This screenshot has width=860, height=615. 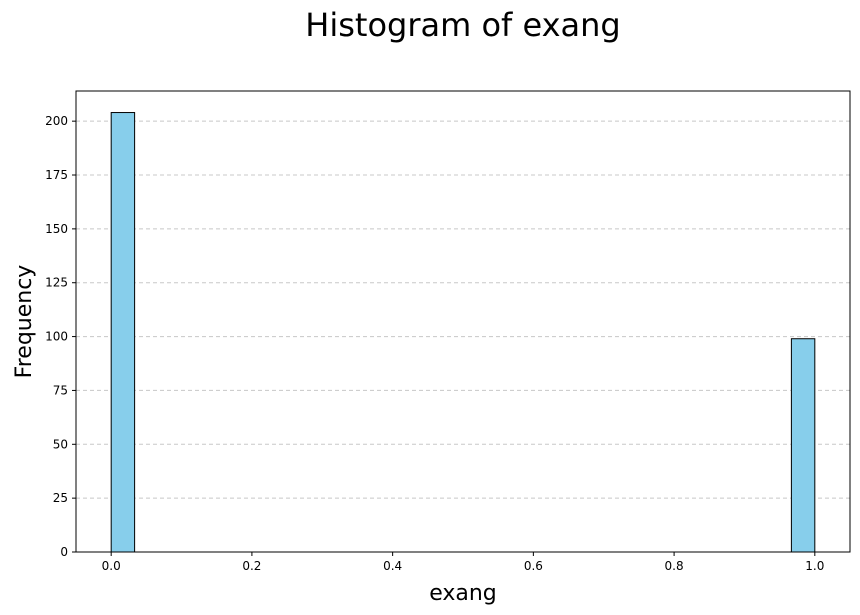 I want to click on y-tick-label: 125, so click(x=56, y=283).